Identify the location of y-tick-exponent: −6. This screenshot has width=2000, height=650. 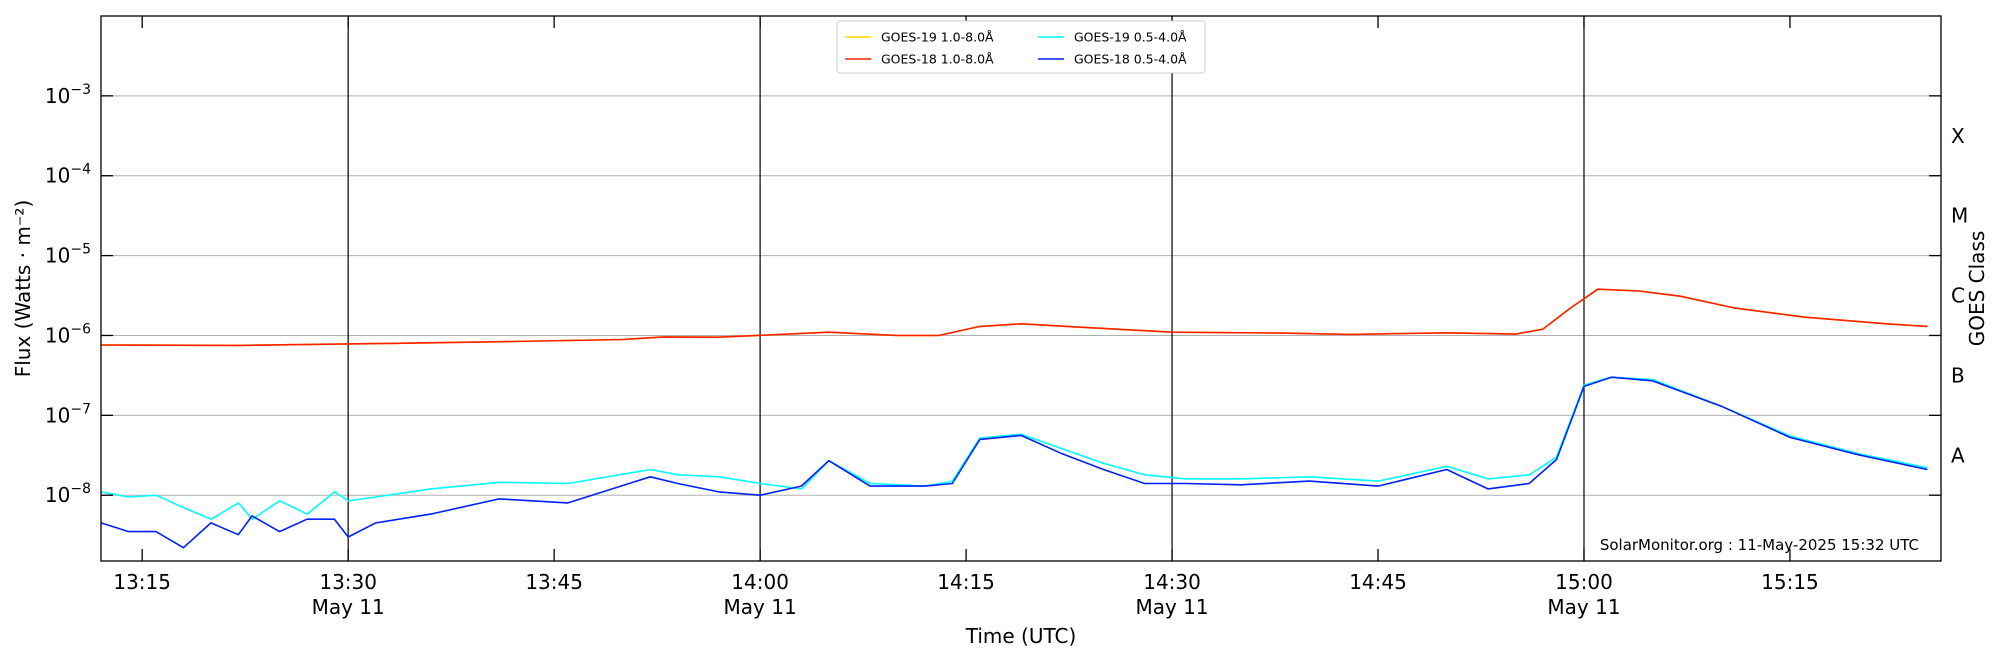
(80, 329).